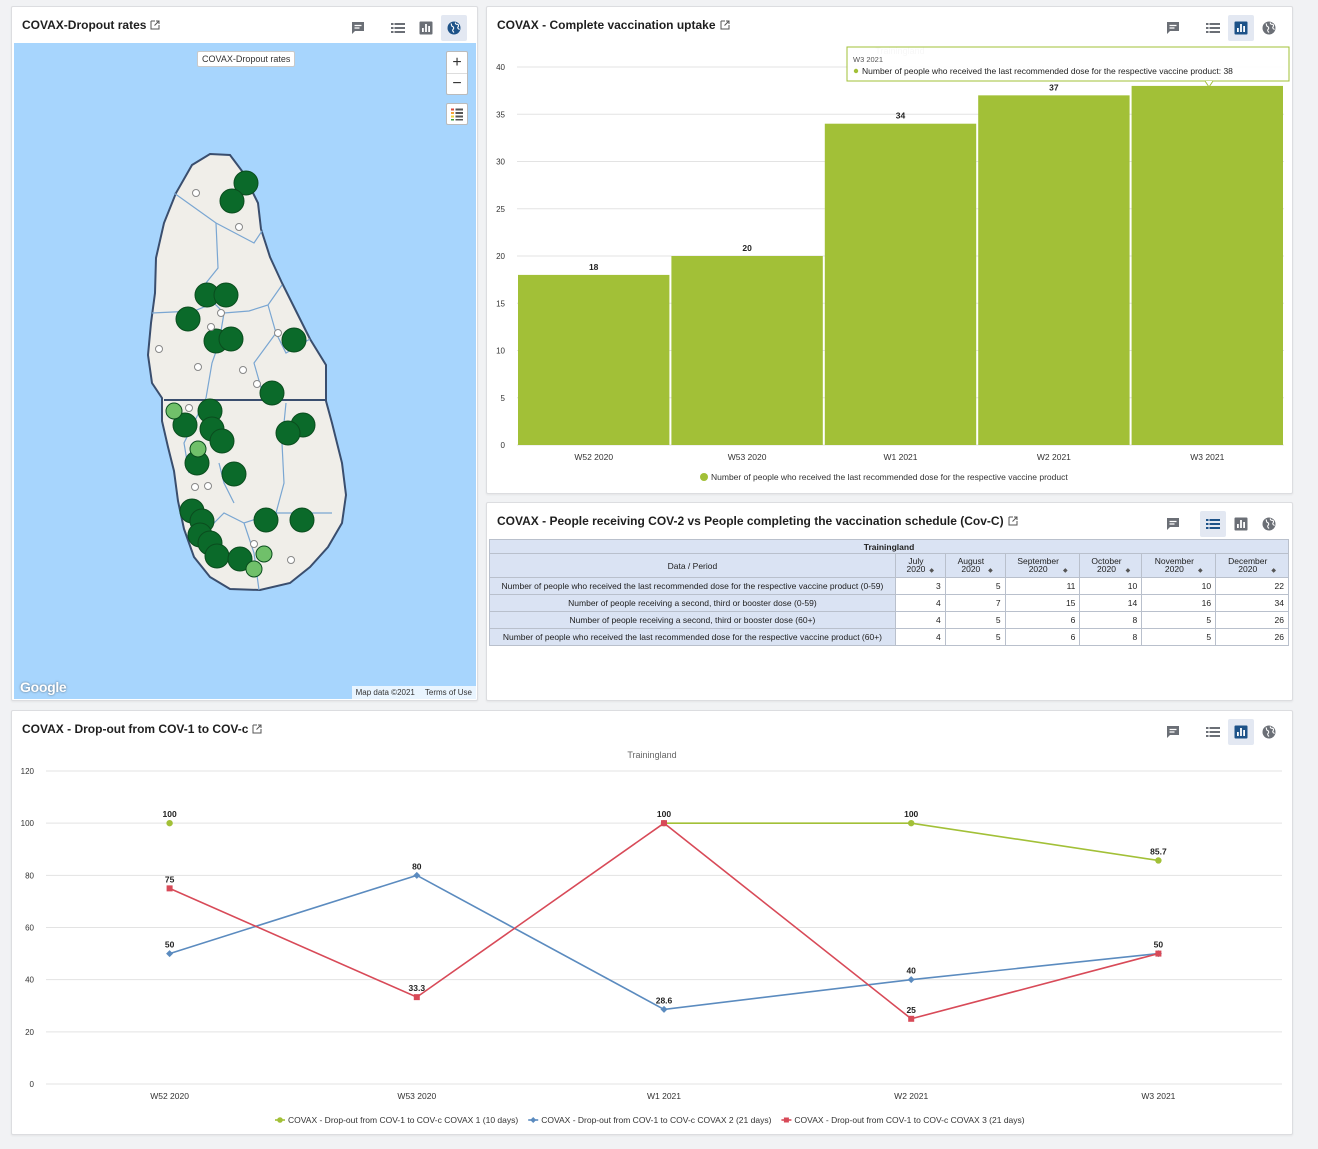 Image resolution: width=1318 pixels, height=1149 pixels. Describe the element at coordinates (448, 692) in the screenshot. I see `terms-of-use-link: Terms of Use` at that location.